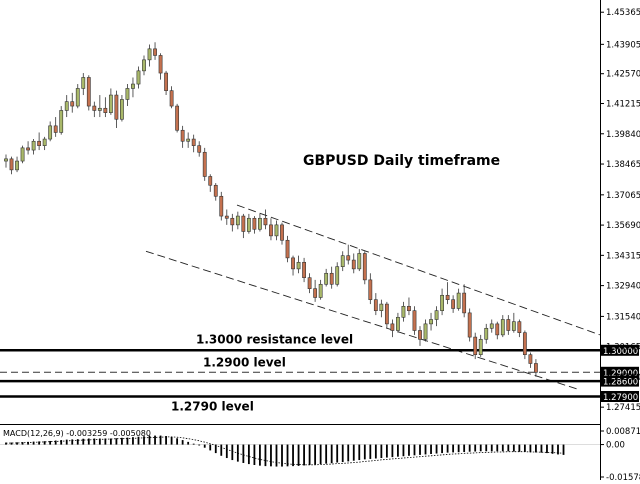  I want to click on price-tick-label: 1.39840, so click(623, 135).